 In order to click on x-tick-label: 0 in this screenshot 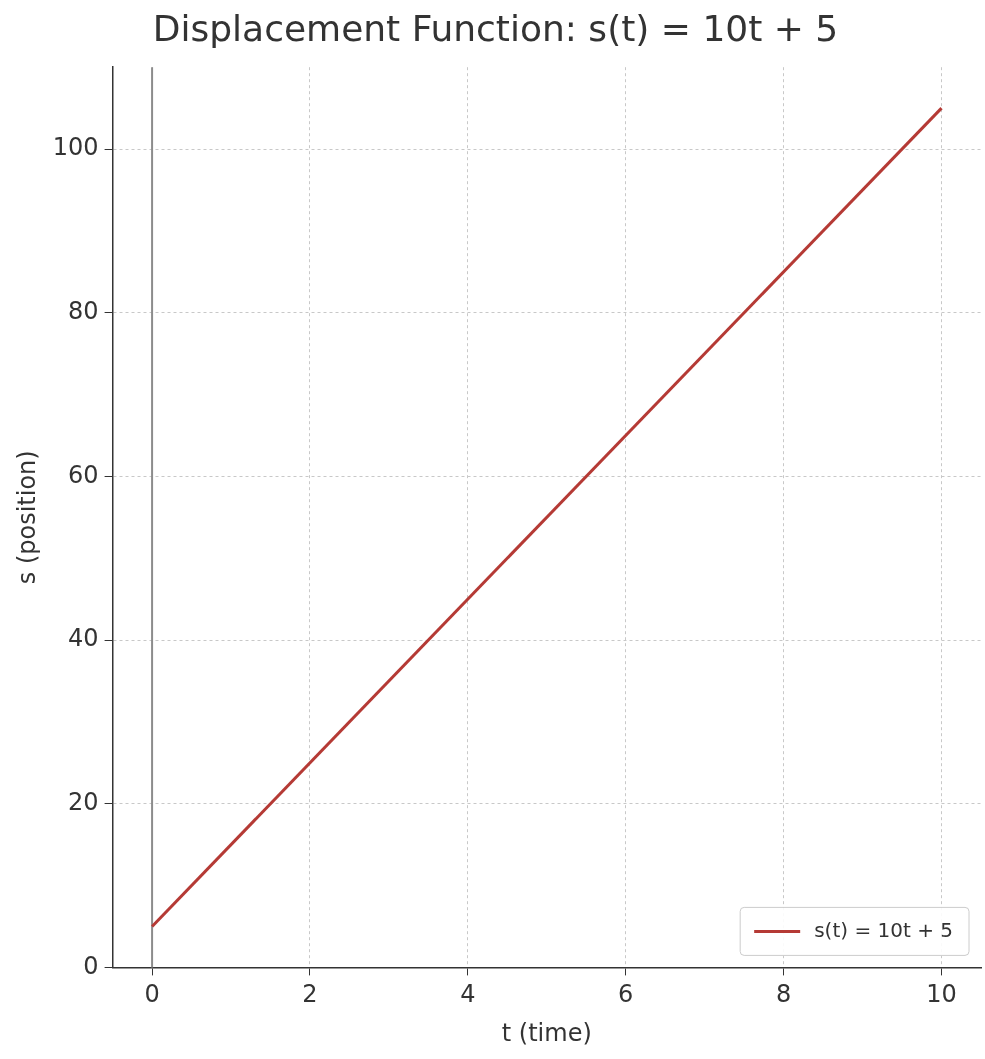, I will do `click(152, 994)`.